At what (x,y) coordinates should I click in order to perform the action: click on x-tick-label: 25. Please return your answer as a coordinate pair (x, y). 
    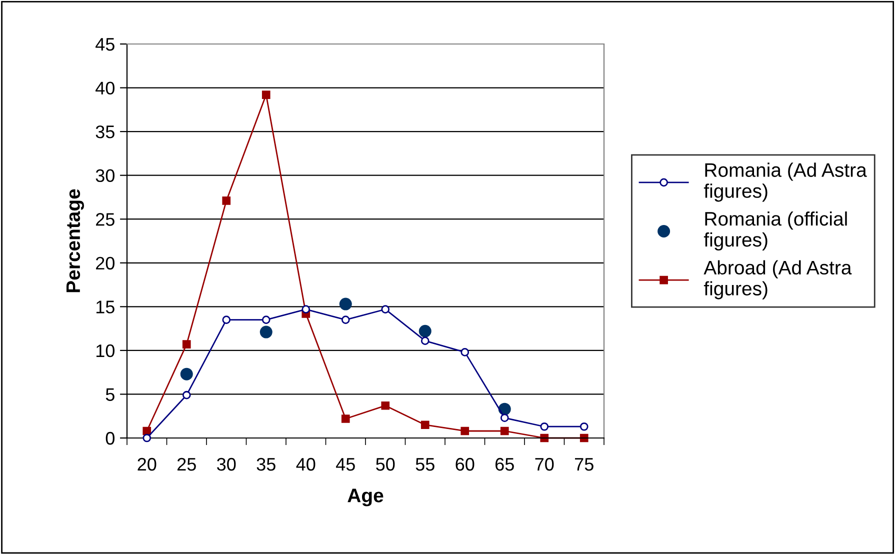
    Looking at the image, I should click on (186, 464).